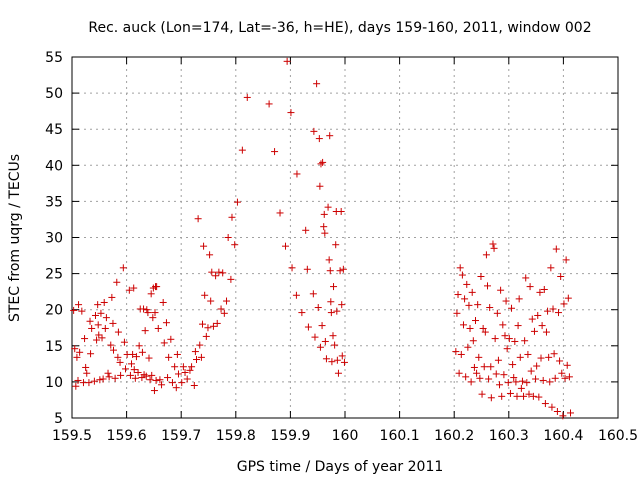 Image resolution: width=640 pixels, height=480 pixels. Describe the element at coordinates (340, 467) in the screenshot. I see `x-axis-label: GPS time / Days of year 2011` at that location.